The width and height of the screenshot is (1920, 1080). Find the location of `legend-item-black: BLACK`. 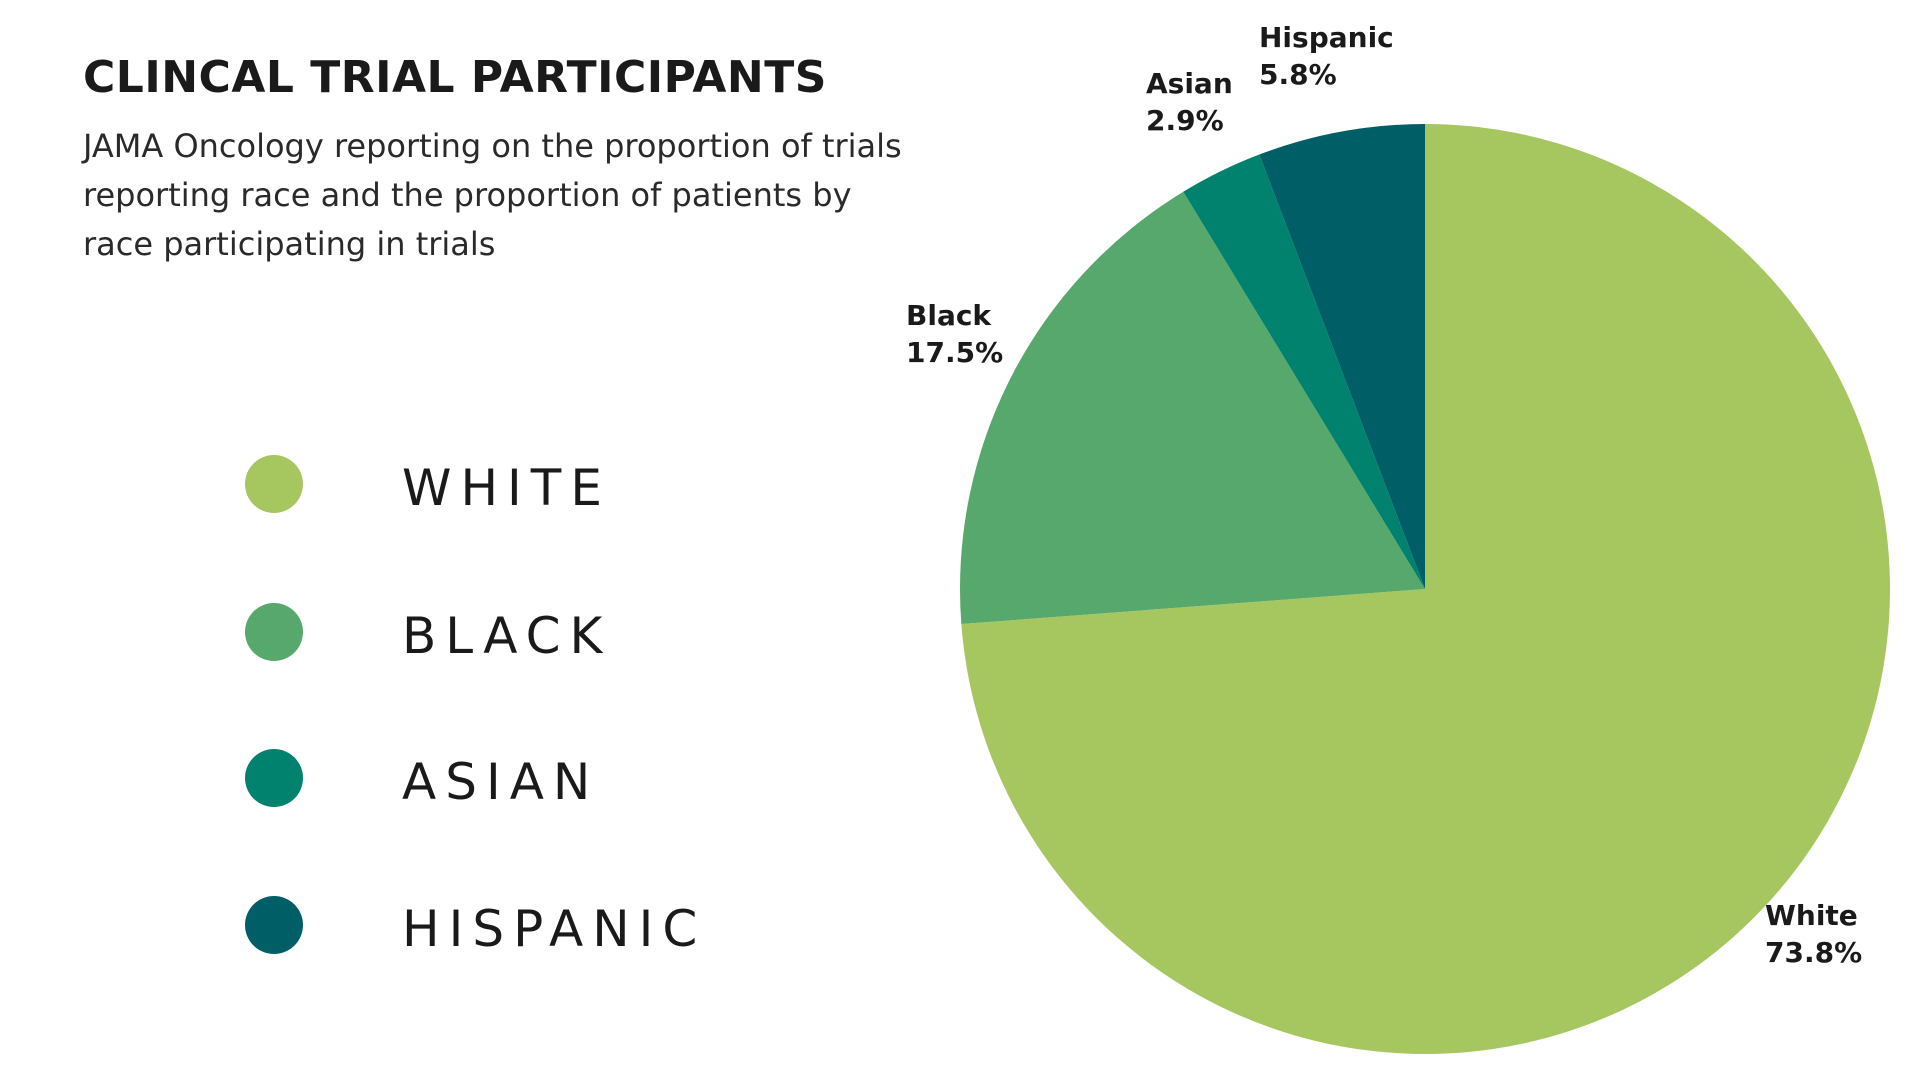

legend-item-black: BLACK is located at coordinates (505, 634).